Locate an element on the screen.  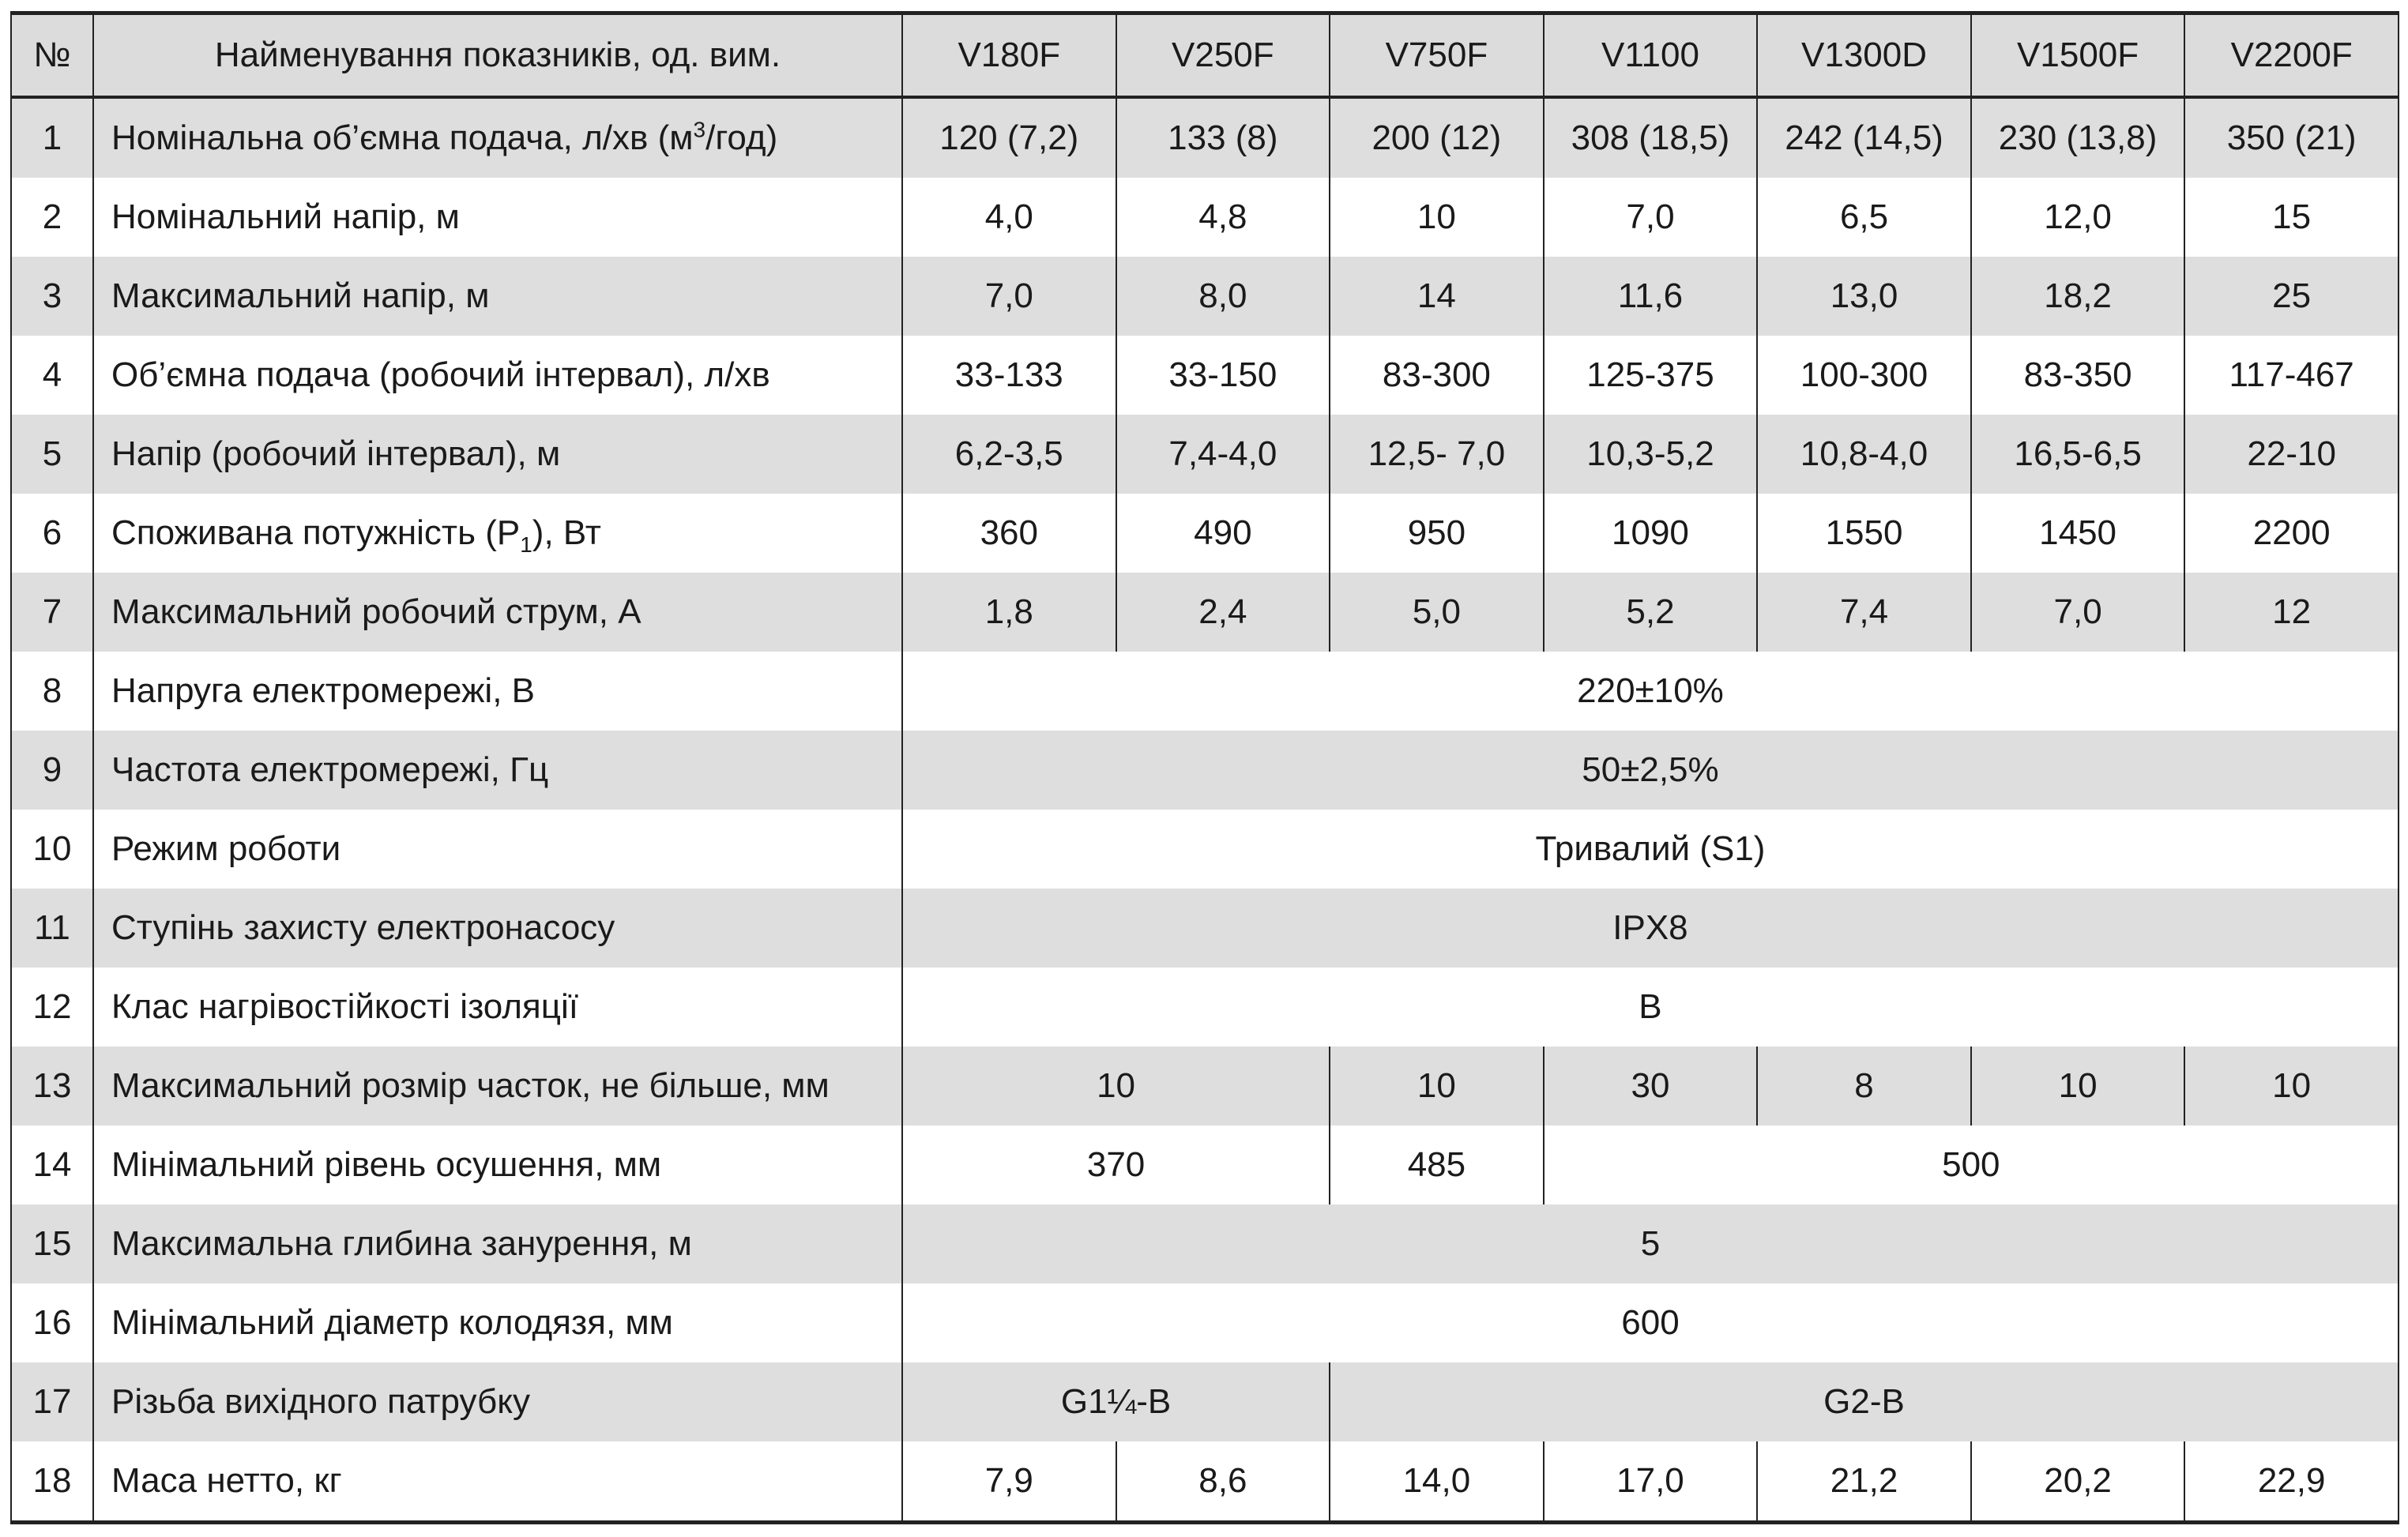
cell-value: 125-375 is located at coordinates (1650, 375).